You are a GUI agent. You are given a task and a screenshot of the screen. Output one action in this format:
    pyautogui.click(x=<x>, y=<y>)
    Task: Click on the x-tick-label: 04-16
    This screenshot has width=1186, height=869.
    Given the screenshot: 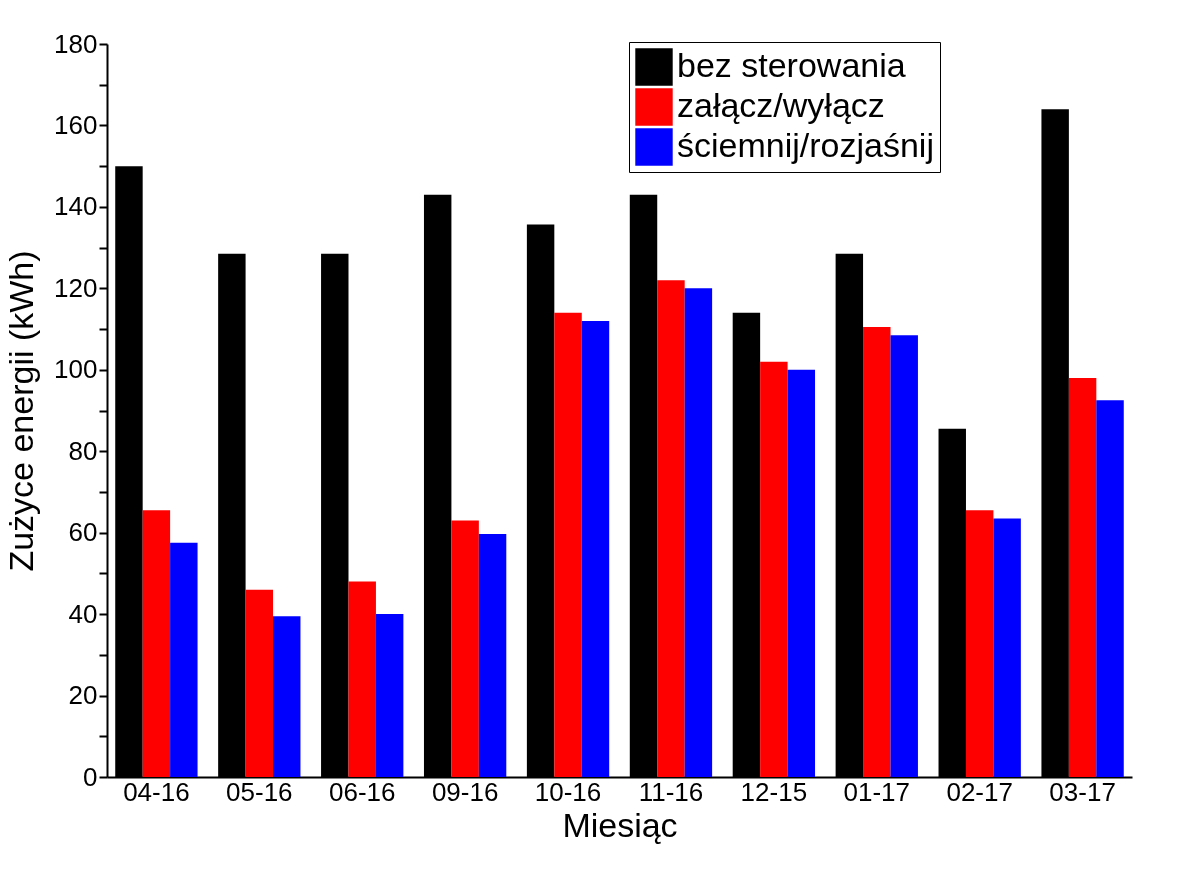 What is the action you would take?
    pyautogui.click(x=156, y=791)
    